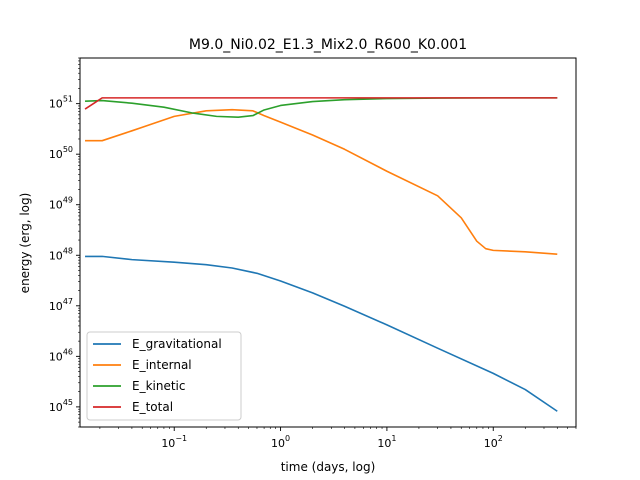  What do you see at coordinates (68, 149) in the screenshot?
I see `y-tick-label-exp: 50` at bounding box center [68, 149].